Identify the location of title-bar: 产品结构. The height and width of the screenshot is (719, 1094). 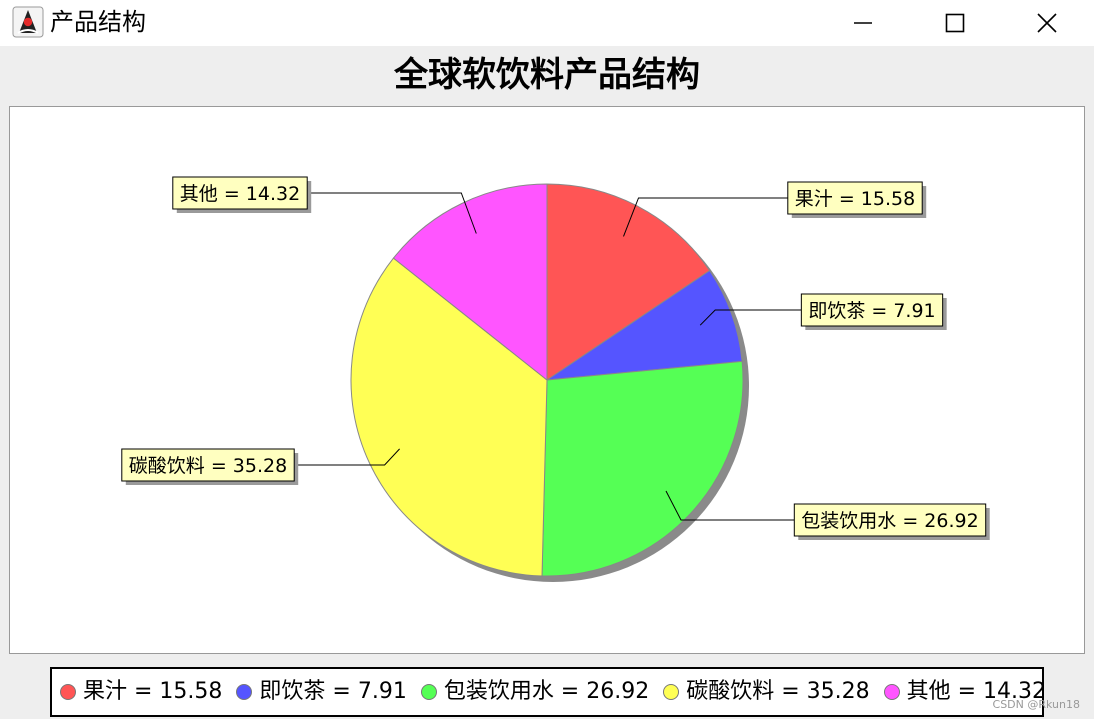
(547, 23).